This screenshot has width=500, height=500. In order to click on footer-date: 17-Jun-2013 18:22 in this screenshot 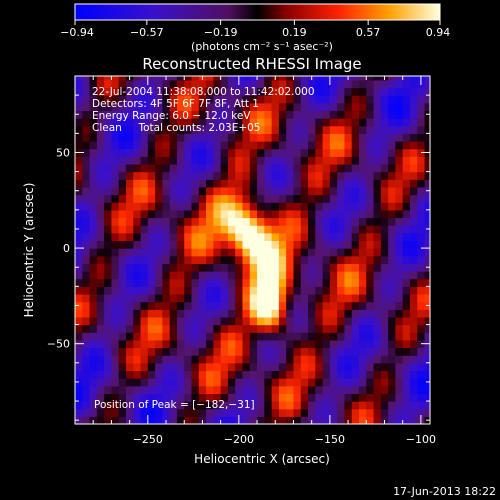, I will do `click(444, 491)`.